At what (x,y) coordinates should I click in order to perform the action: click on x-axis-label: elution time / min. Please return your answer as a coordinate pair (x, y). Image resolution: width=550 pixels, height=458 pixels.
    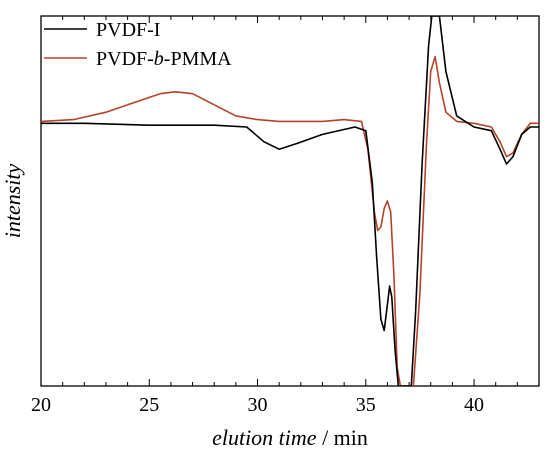
    Looking at the image, I should click on (290, 437).